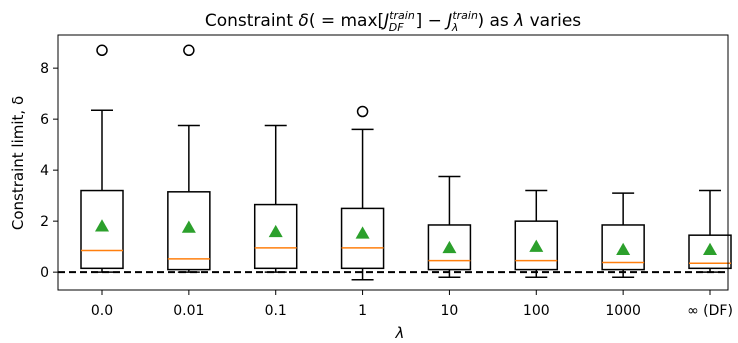  I want to click on title-j-lambda: J, so click(448, 21).